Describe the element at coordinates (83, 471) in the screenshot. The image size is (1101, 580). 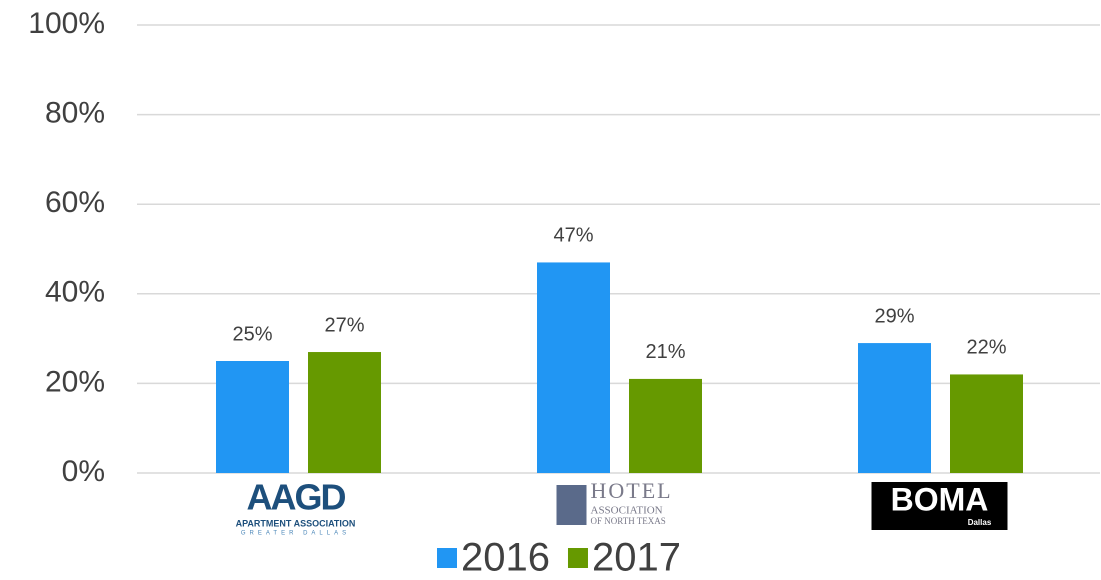
I see `y-tick-label: 0%` at that location.